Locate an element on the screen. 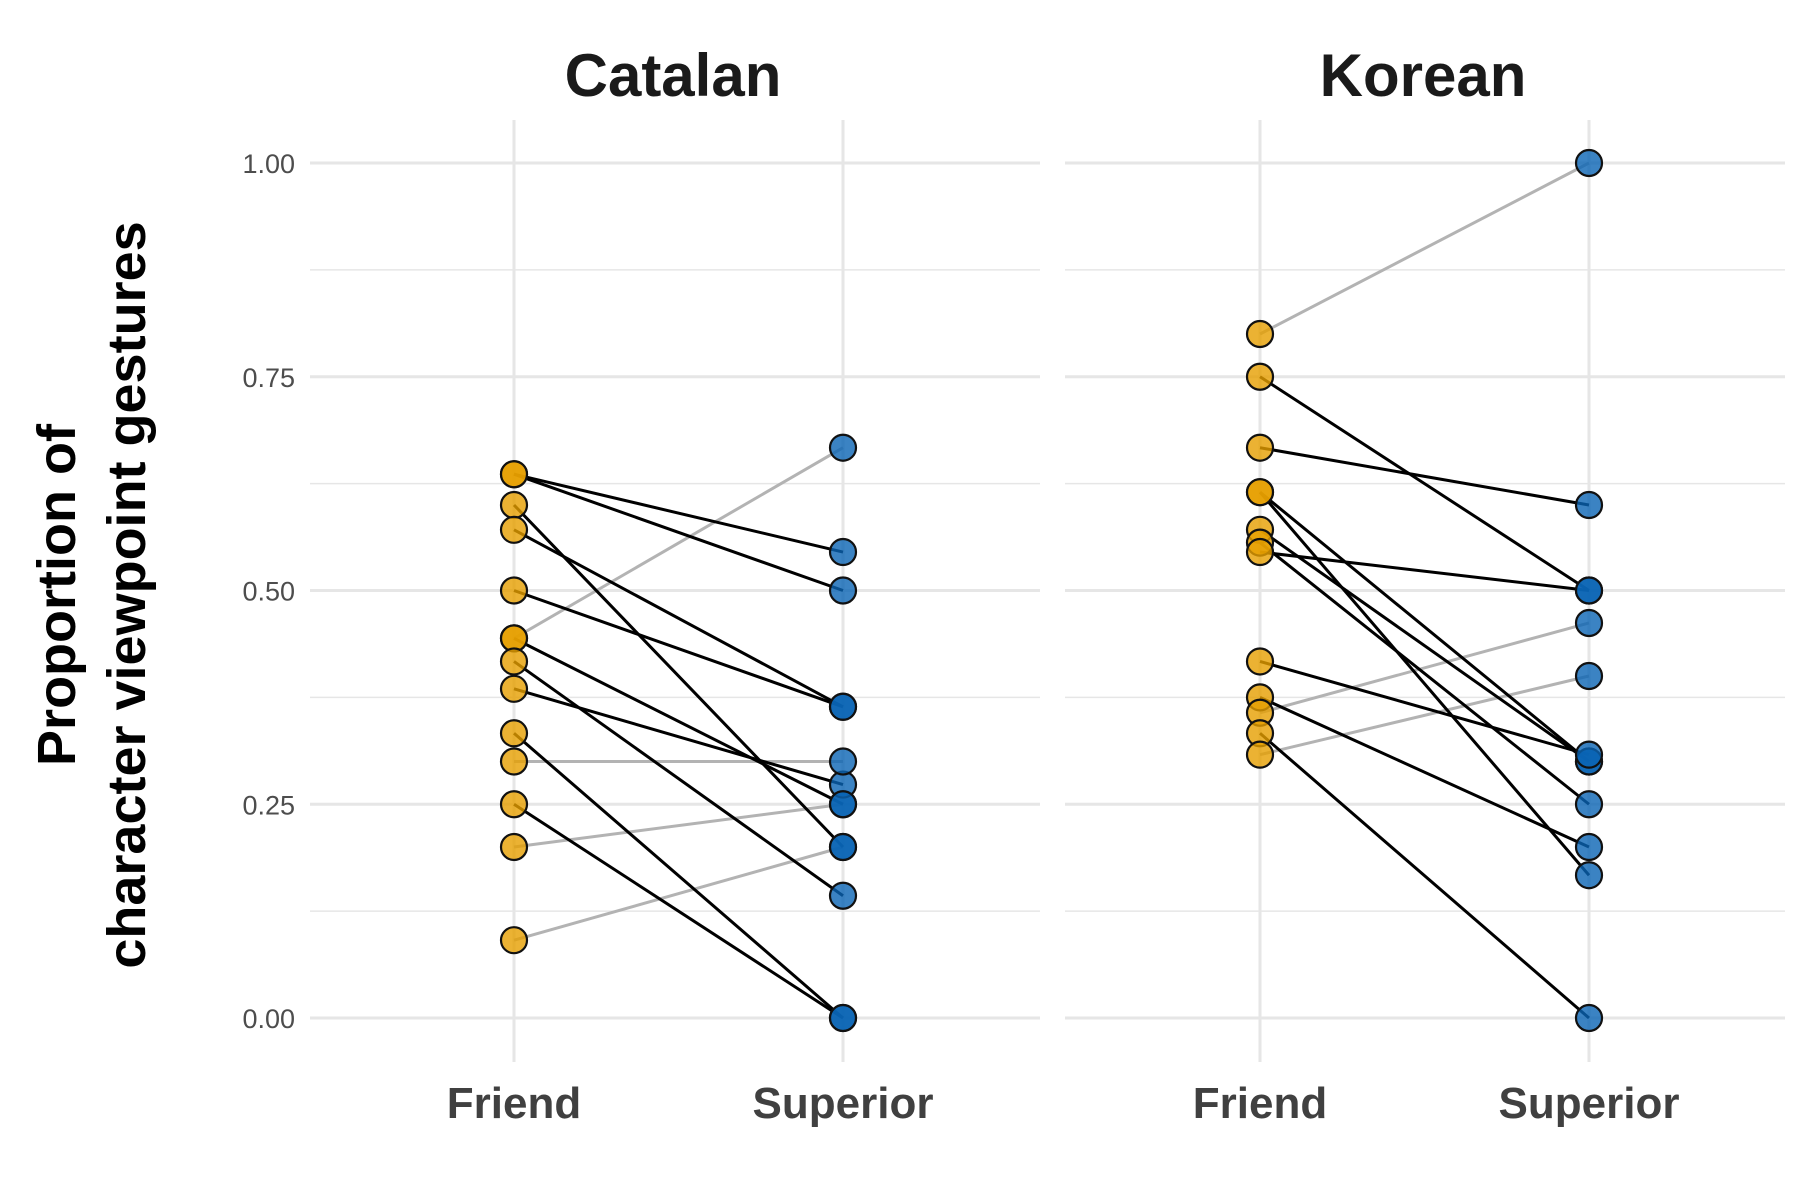  y-axis-title-line-1: Proportion of is located at coordinates (57, 594).